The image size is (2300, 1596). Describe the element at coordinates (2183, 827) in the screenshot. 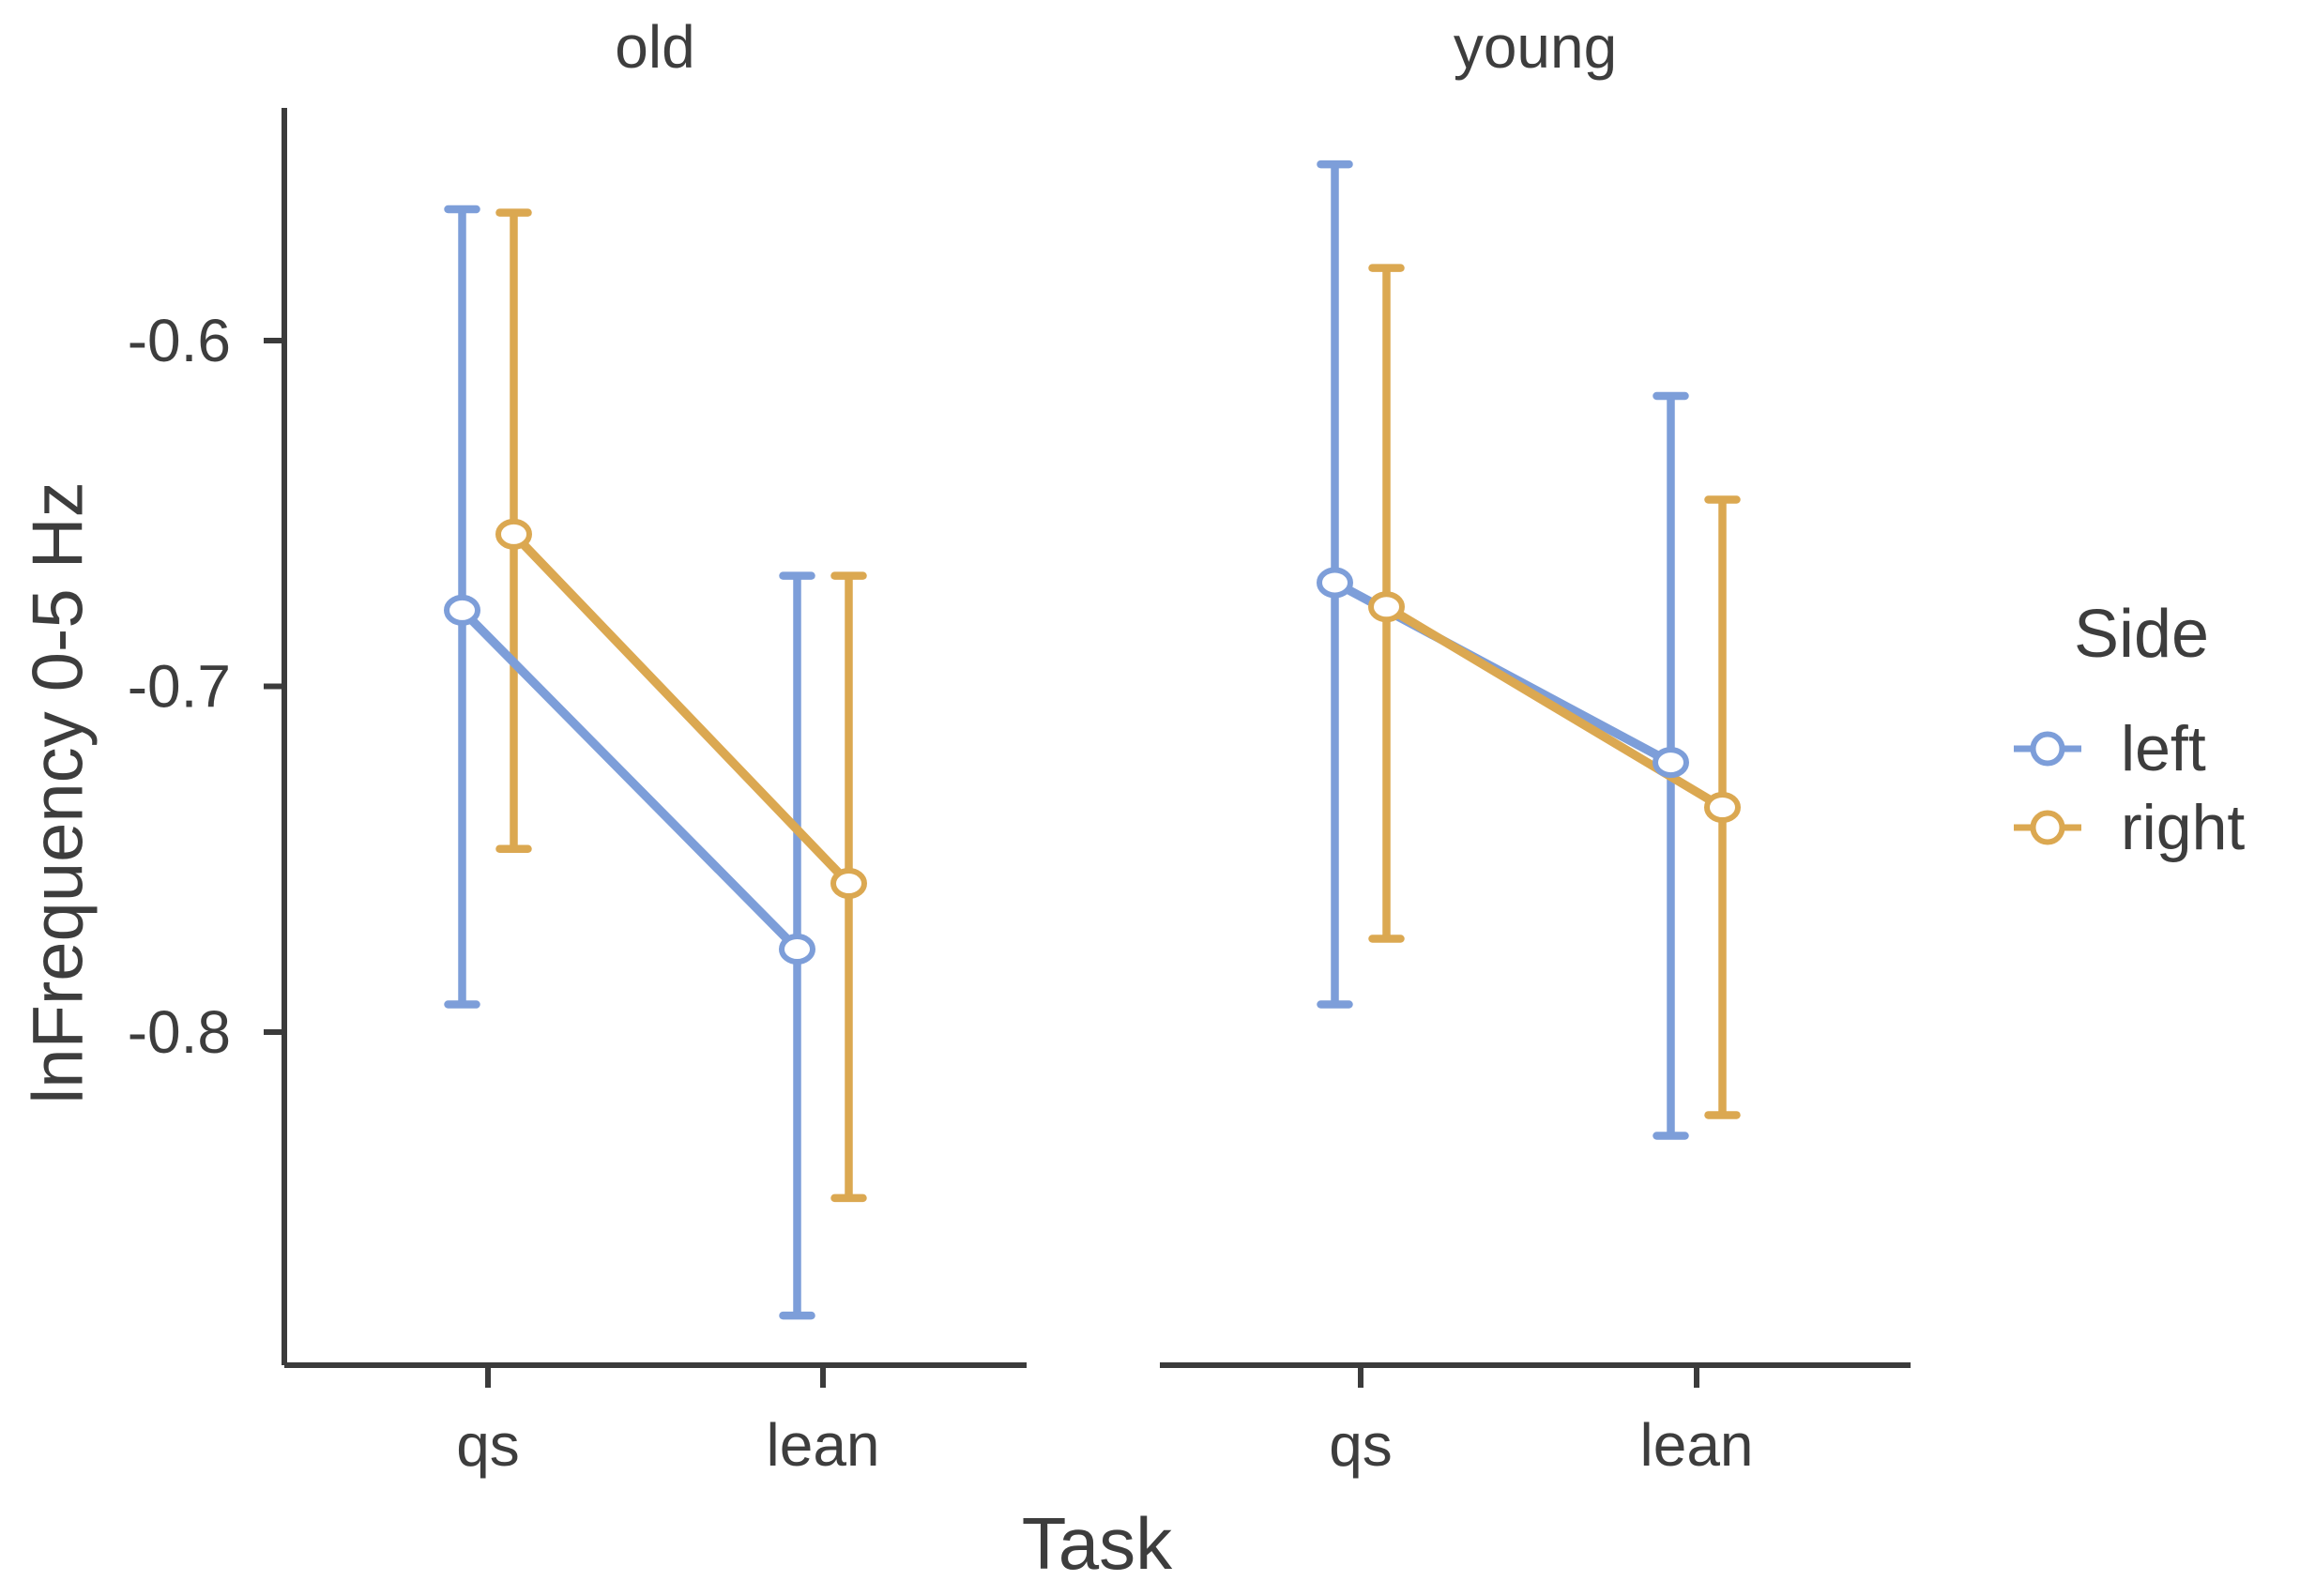

I see `legend-item-label: right` at that location.